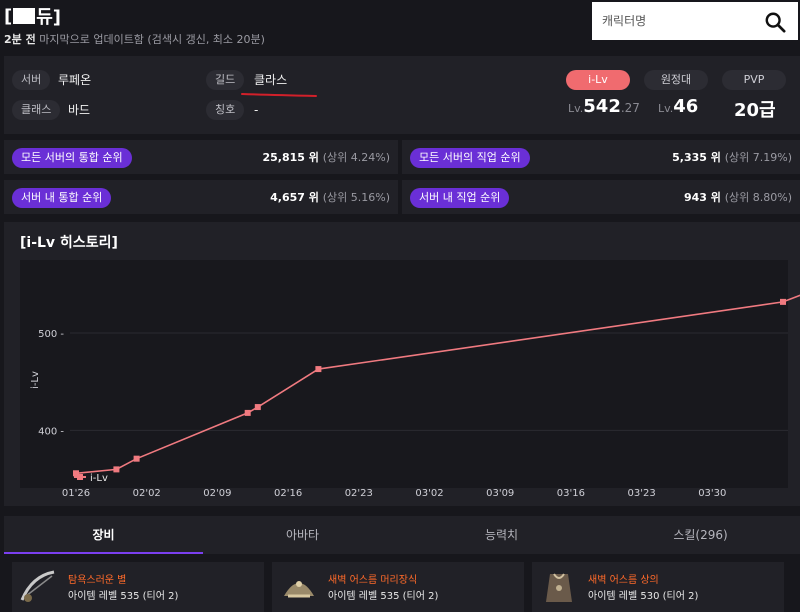 The height and width of the screenshot is (612, 800). I want to click on x-tick-label: 02'02, so click(147, 493).